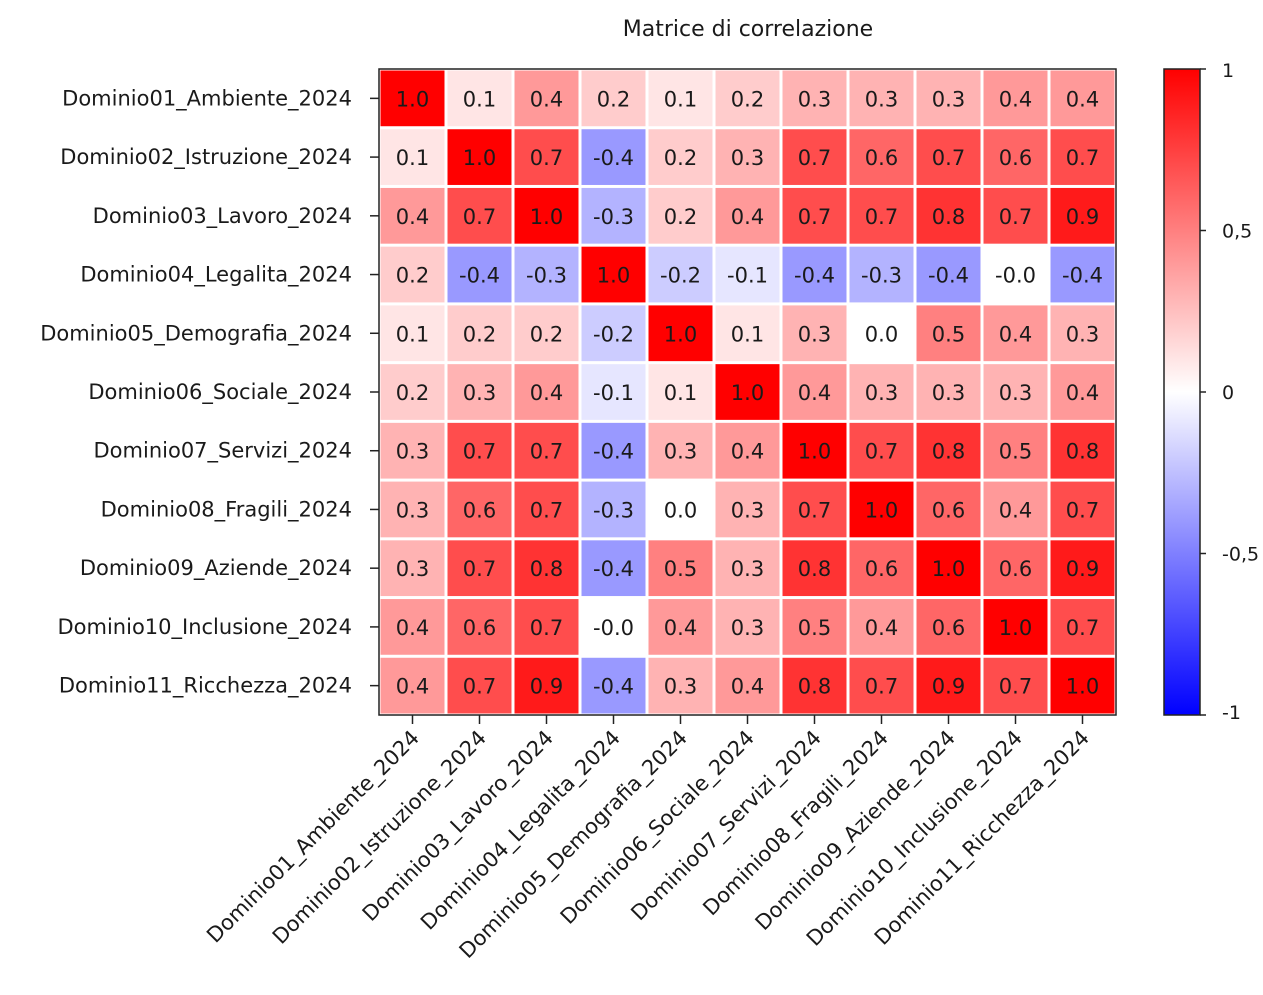 This screenshot has height=995, width=1263. Describe the element at coordinates (613, 393) in the screenshot. I see `cell-value-label: -0.1` at that location.